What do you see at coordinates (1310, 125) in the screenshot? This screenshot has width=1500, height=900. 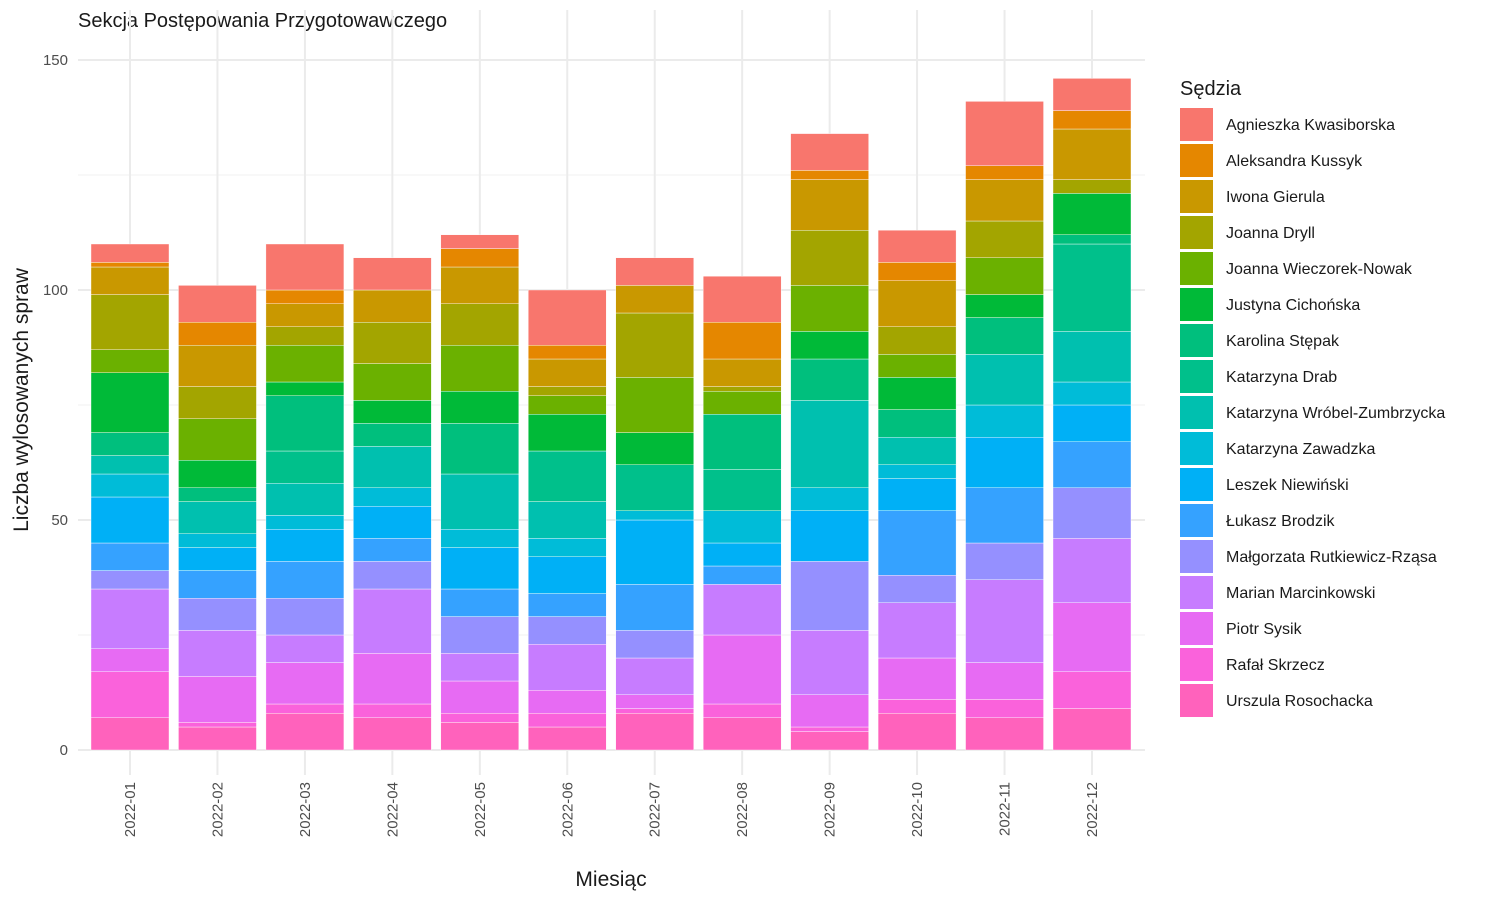 I see `legend-label: Agnieszka Kwasiborska` at bounding box center [1310, 125].